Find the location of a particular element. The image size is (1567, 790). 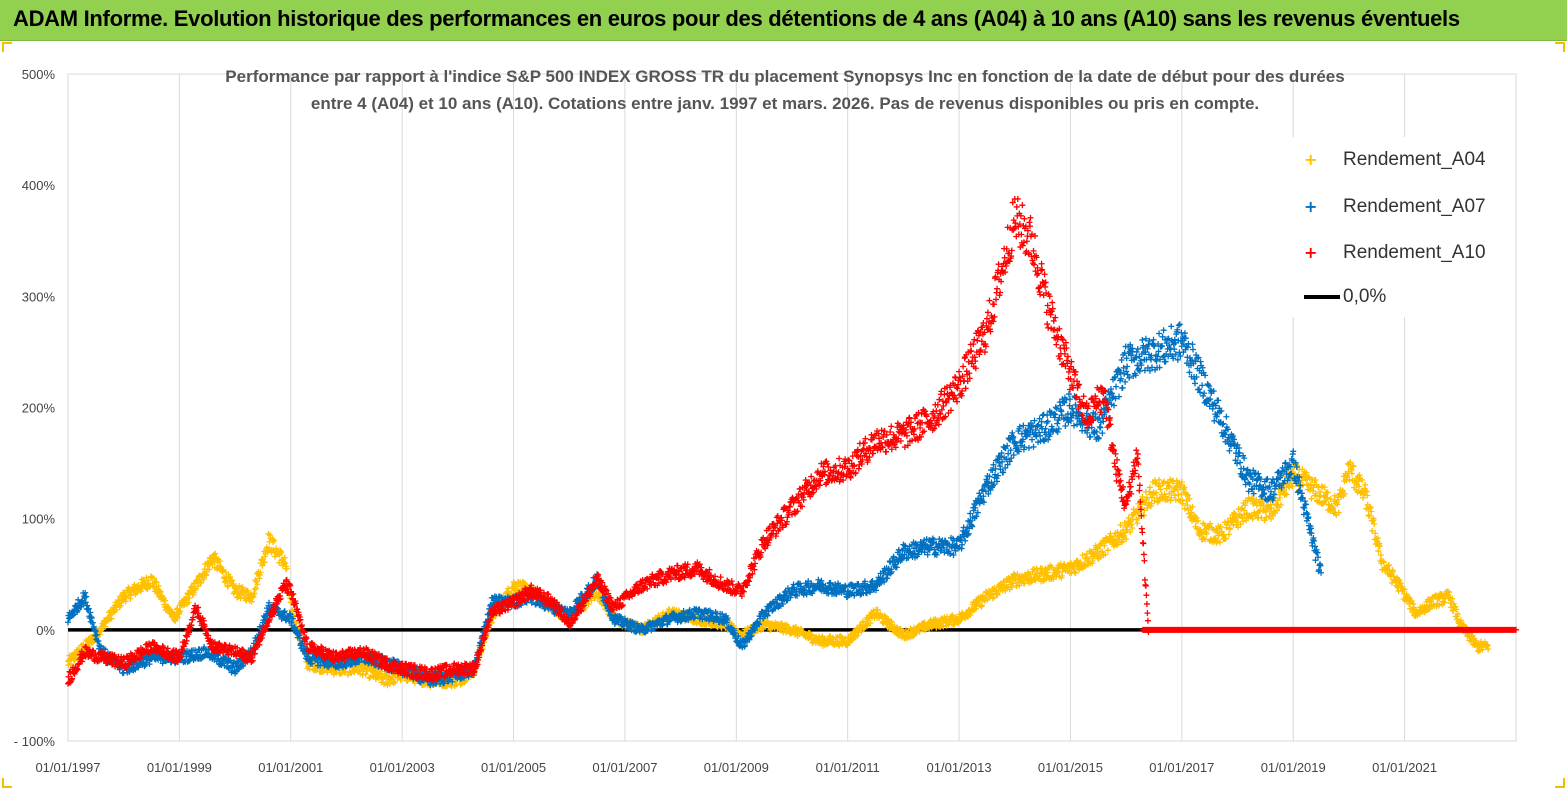

x-tick-label: 01/01/2005 is located at coordinates (513, 767).